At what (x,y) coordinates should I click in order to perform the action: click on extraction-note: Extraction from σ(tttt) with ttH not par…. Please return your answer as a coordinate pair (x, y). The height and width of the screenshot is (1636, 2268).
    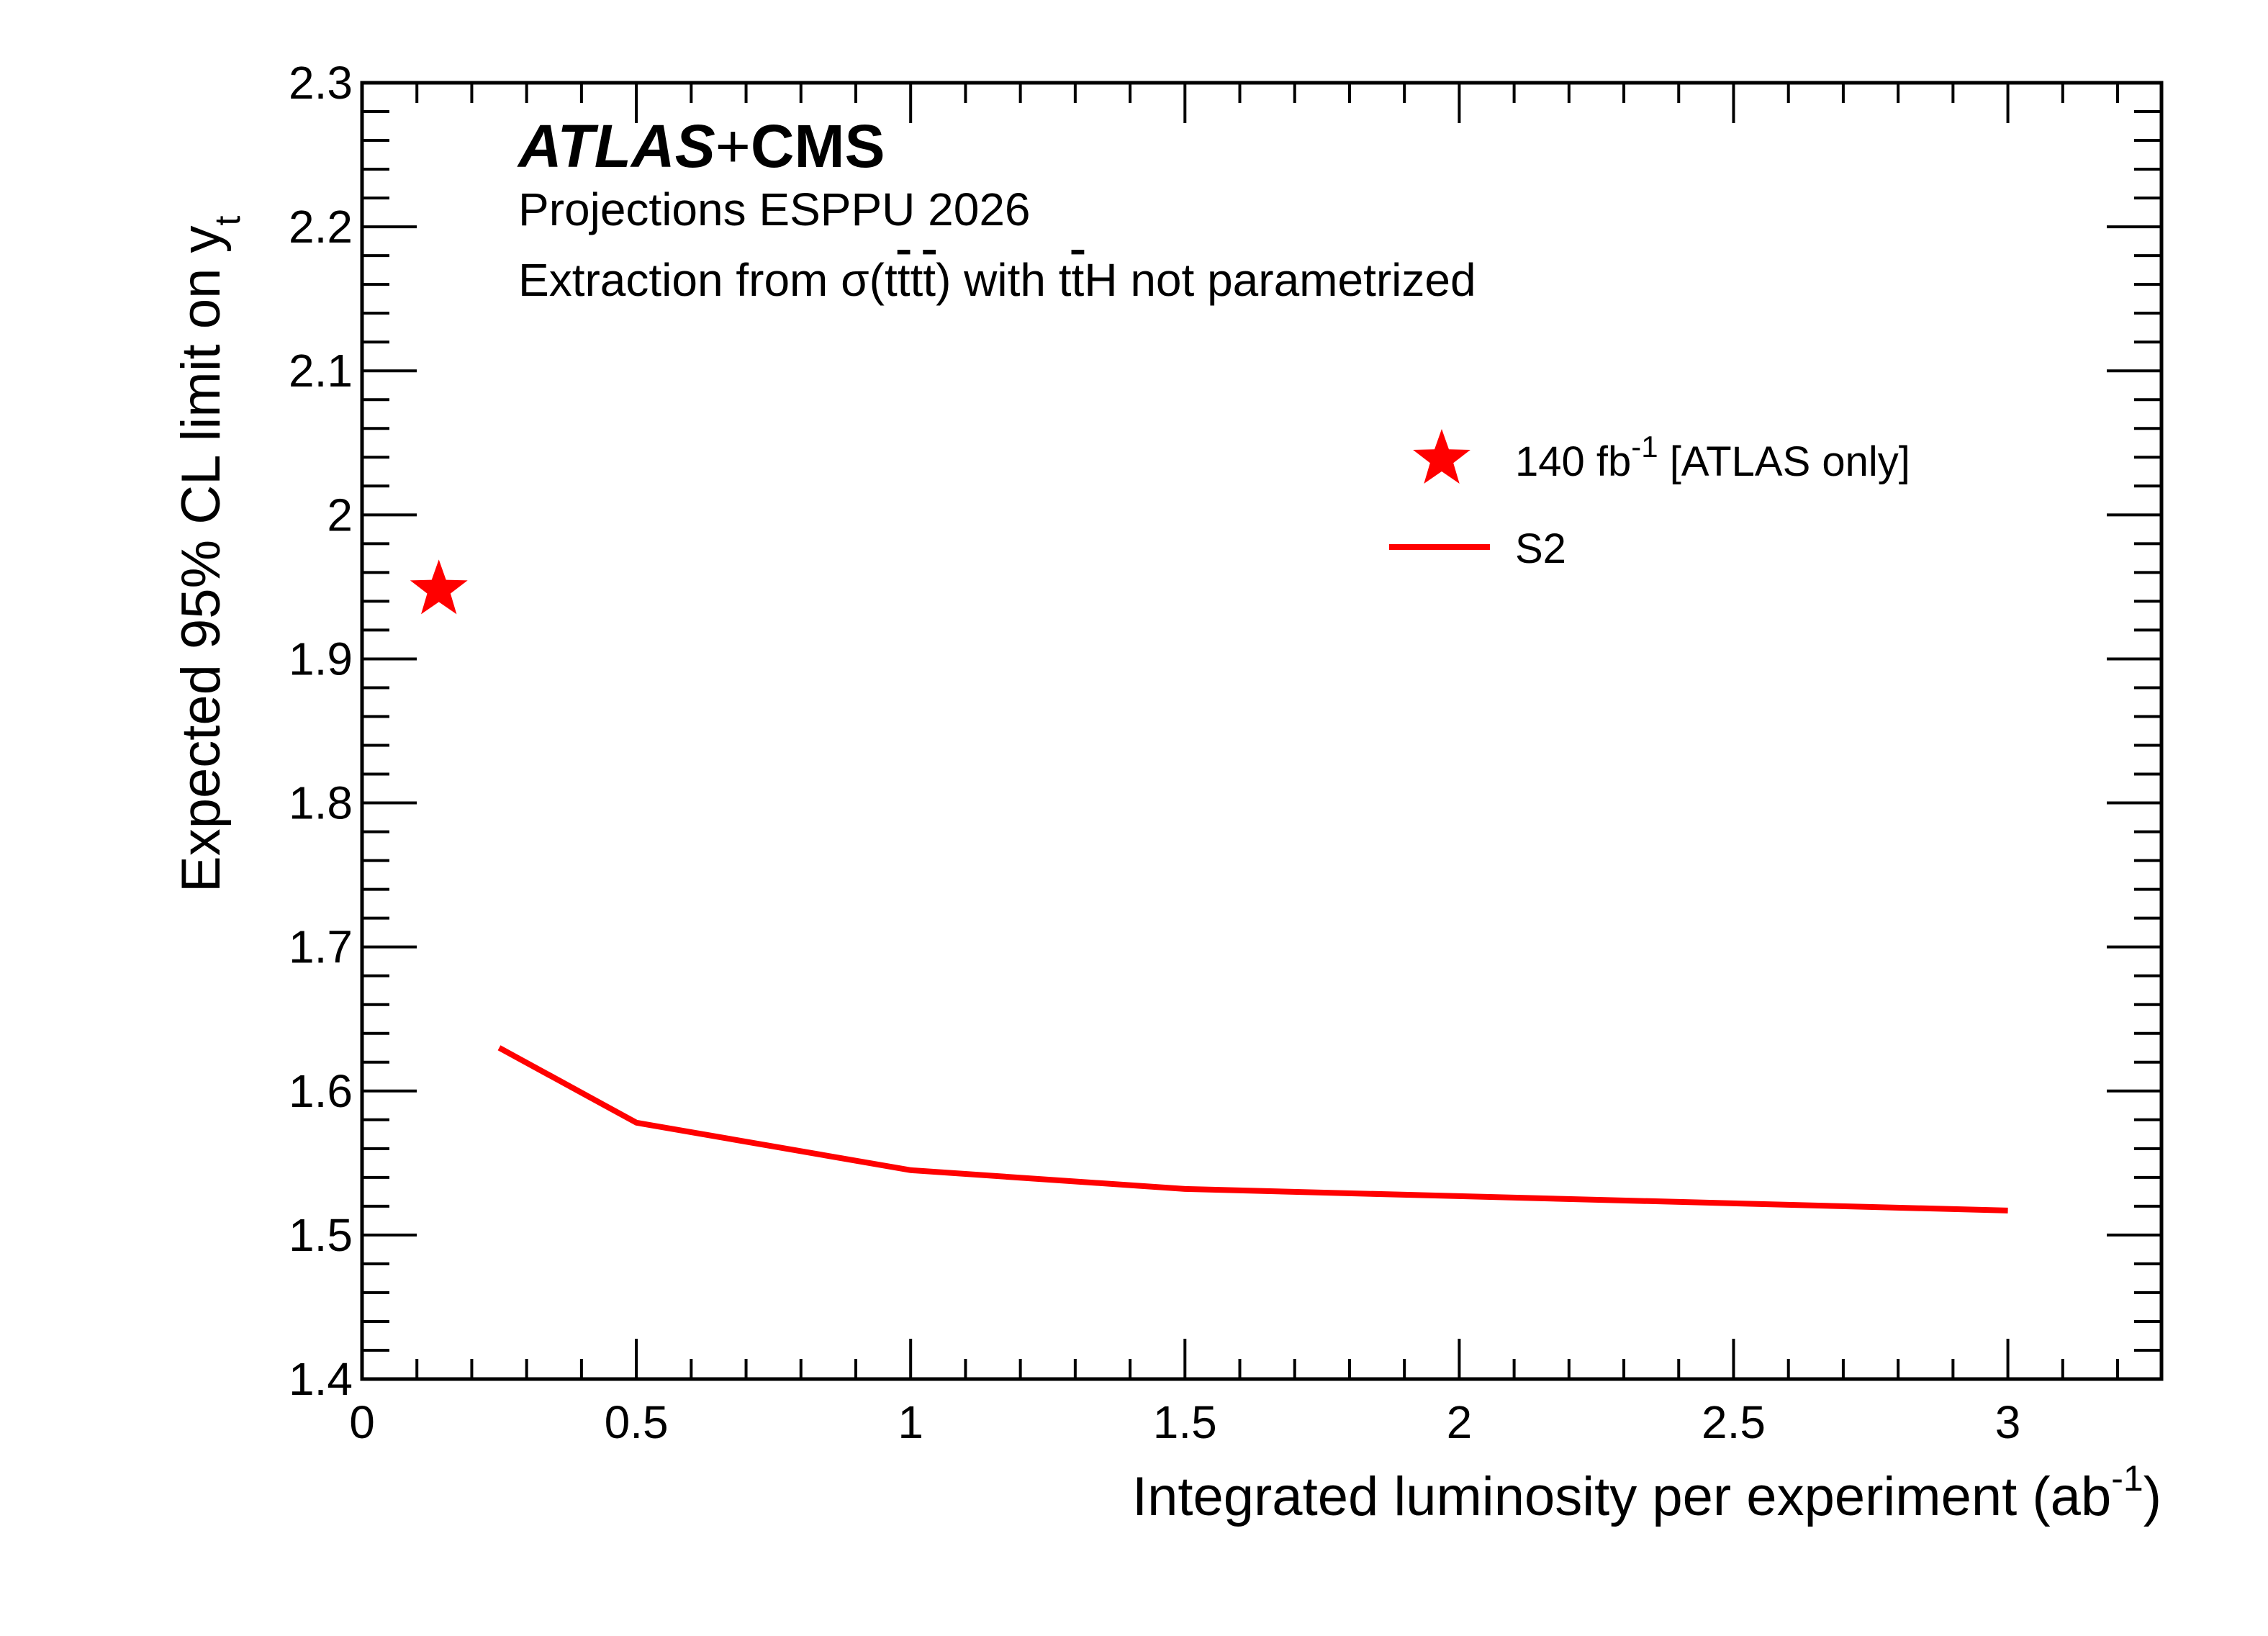
    Looking at the image, I should click on (997, 280).